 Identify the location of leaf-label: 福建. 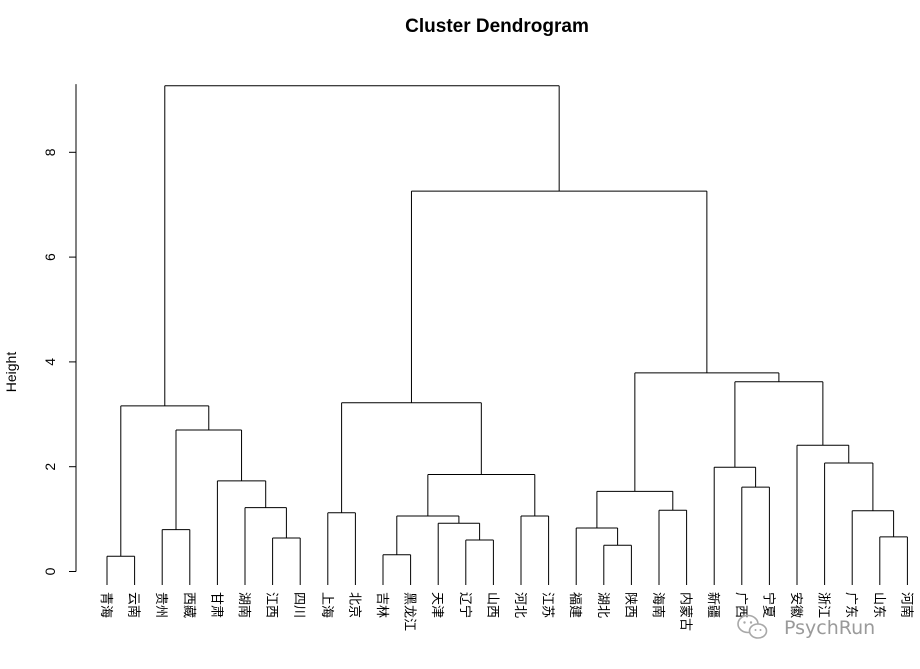
(574, 605).